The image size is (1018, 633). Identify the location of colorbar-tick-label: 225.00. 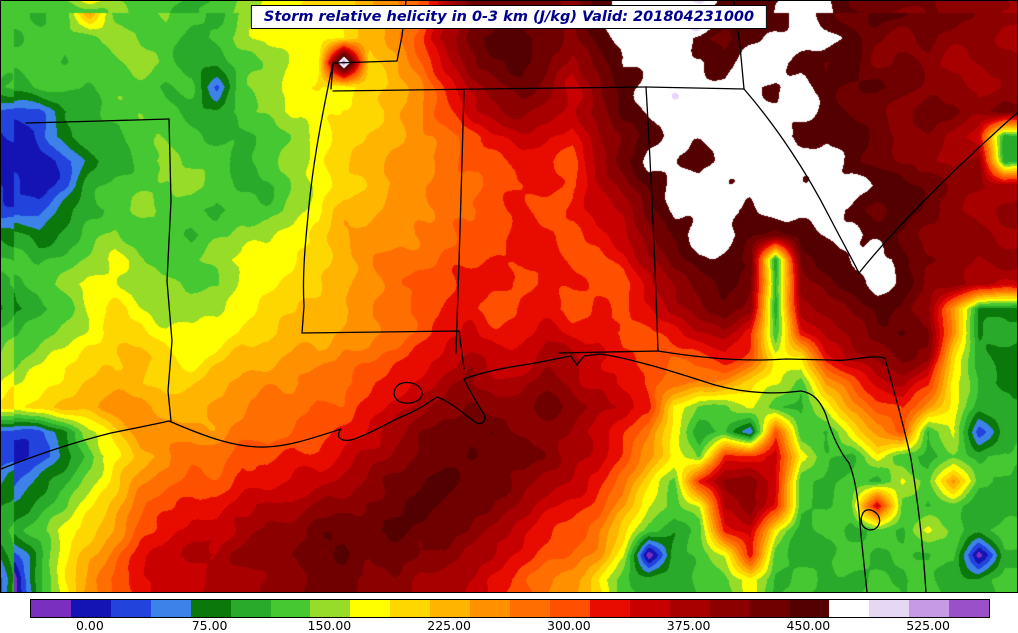
(449, 625).